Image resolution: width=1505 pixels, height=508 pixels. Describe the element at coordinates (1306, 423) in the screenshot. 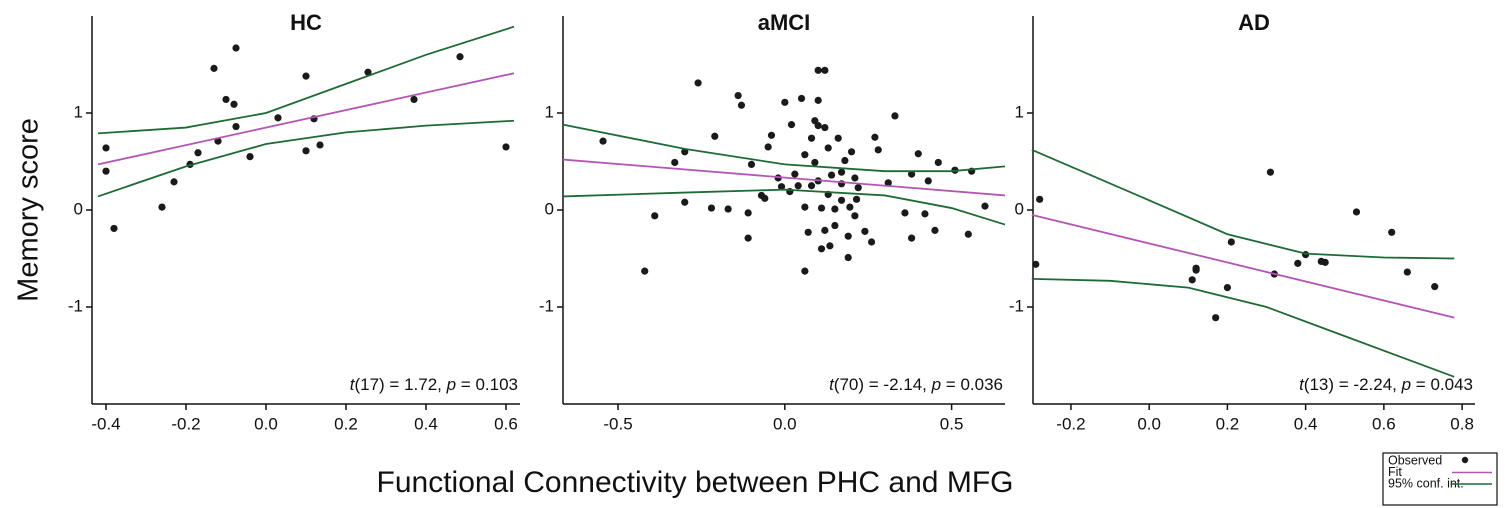

I see `x-tick-label: 0.4` at that location.